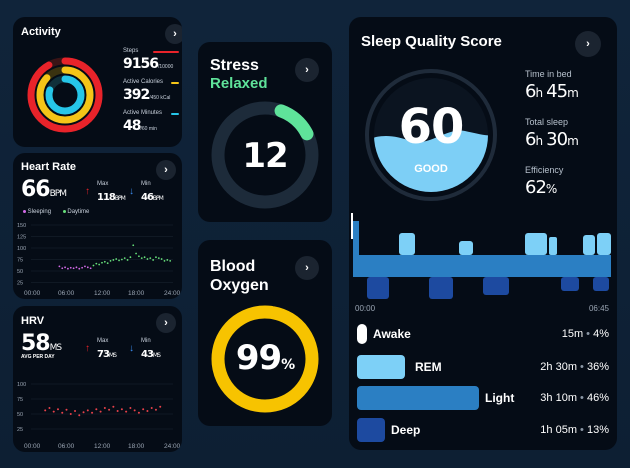 The image size is (630, 468). I want to click on heart-rate-max-label: Max, so click(103, 184).